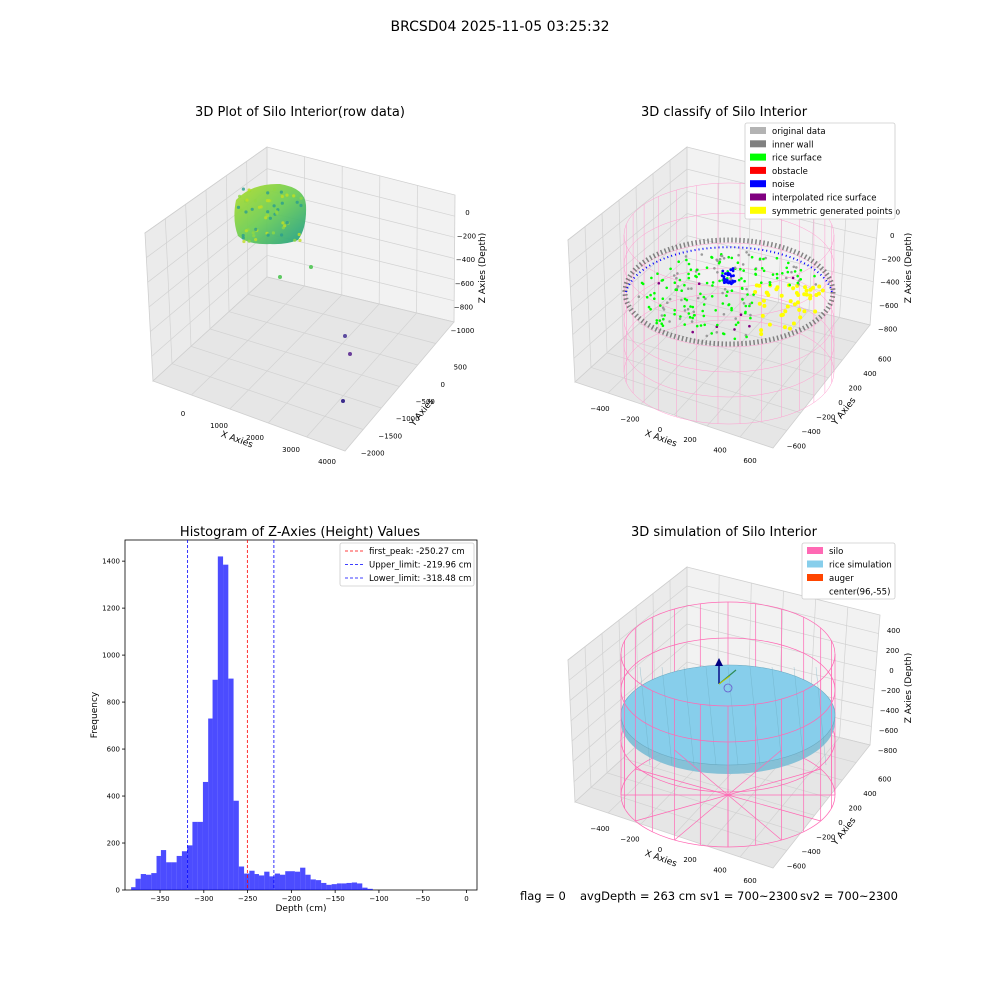  Describe the element at coordinates (824, 199) in the screenshot. I see `legend-label: interpolated rice surface` at that location.